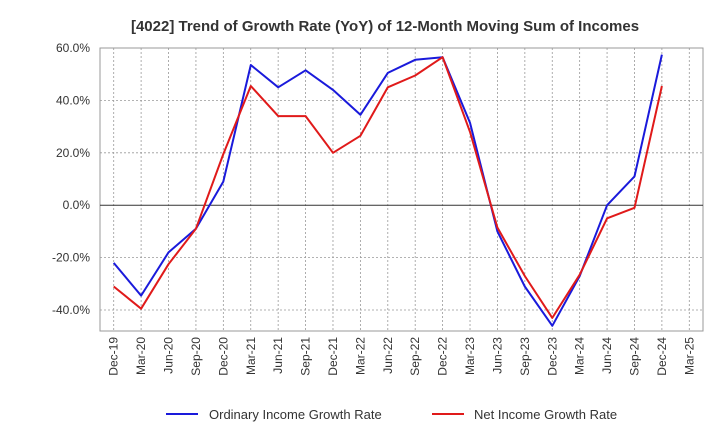 The width and height of the screenshot is (720, 440). I want to click on y-axis: 60.0% 40.0% 20.0% 0.0% -20.0% -40.0%, so click(71, 179).